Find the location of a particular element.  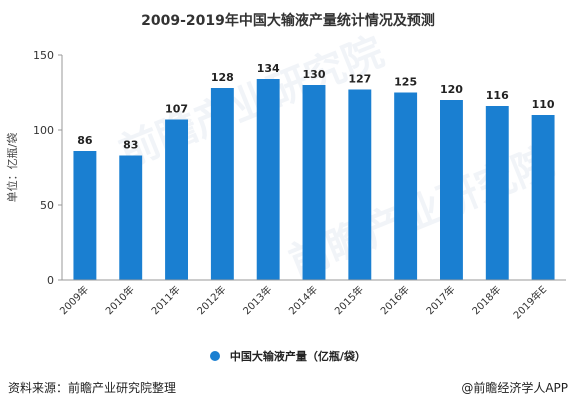

data-label: 120 is located at coordinates (451, 89).